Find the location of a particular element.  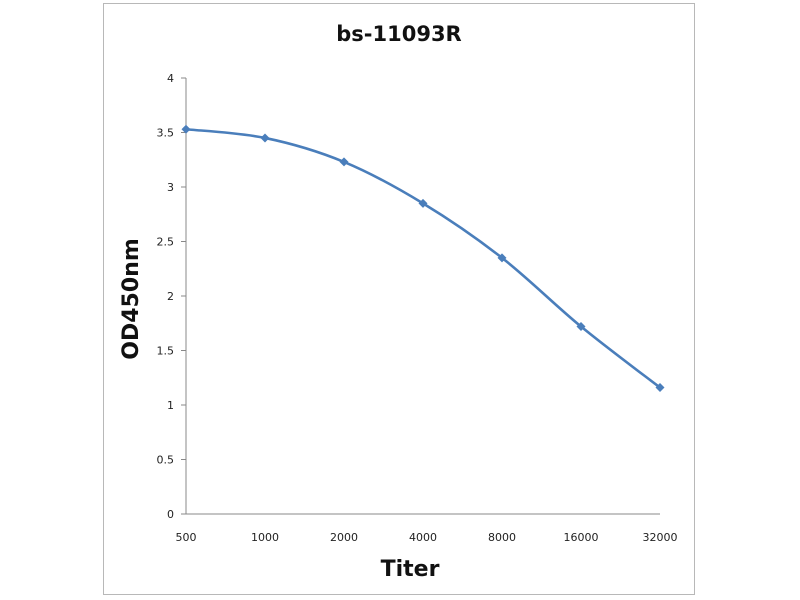

y-tick-label: 0.5 is located at coordinates (166, 460).